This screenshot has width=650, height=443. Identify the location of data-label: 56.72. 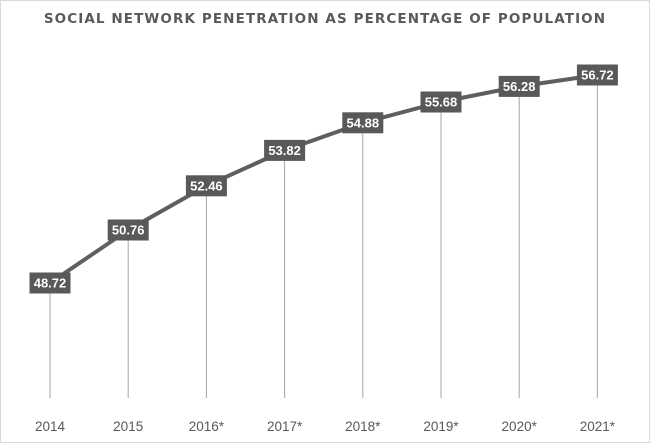
(597, 75).